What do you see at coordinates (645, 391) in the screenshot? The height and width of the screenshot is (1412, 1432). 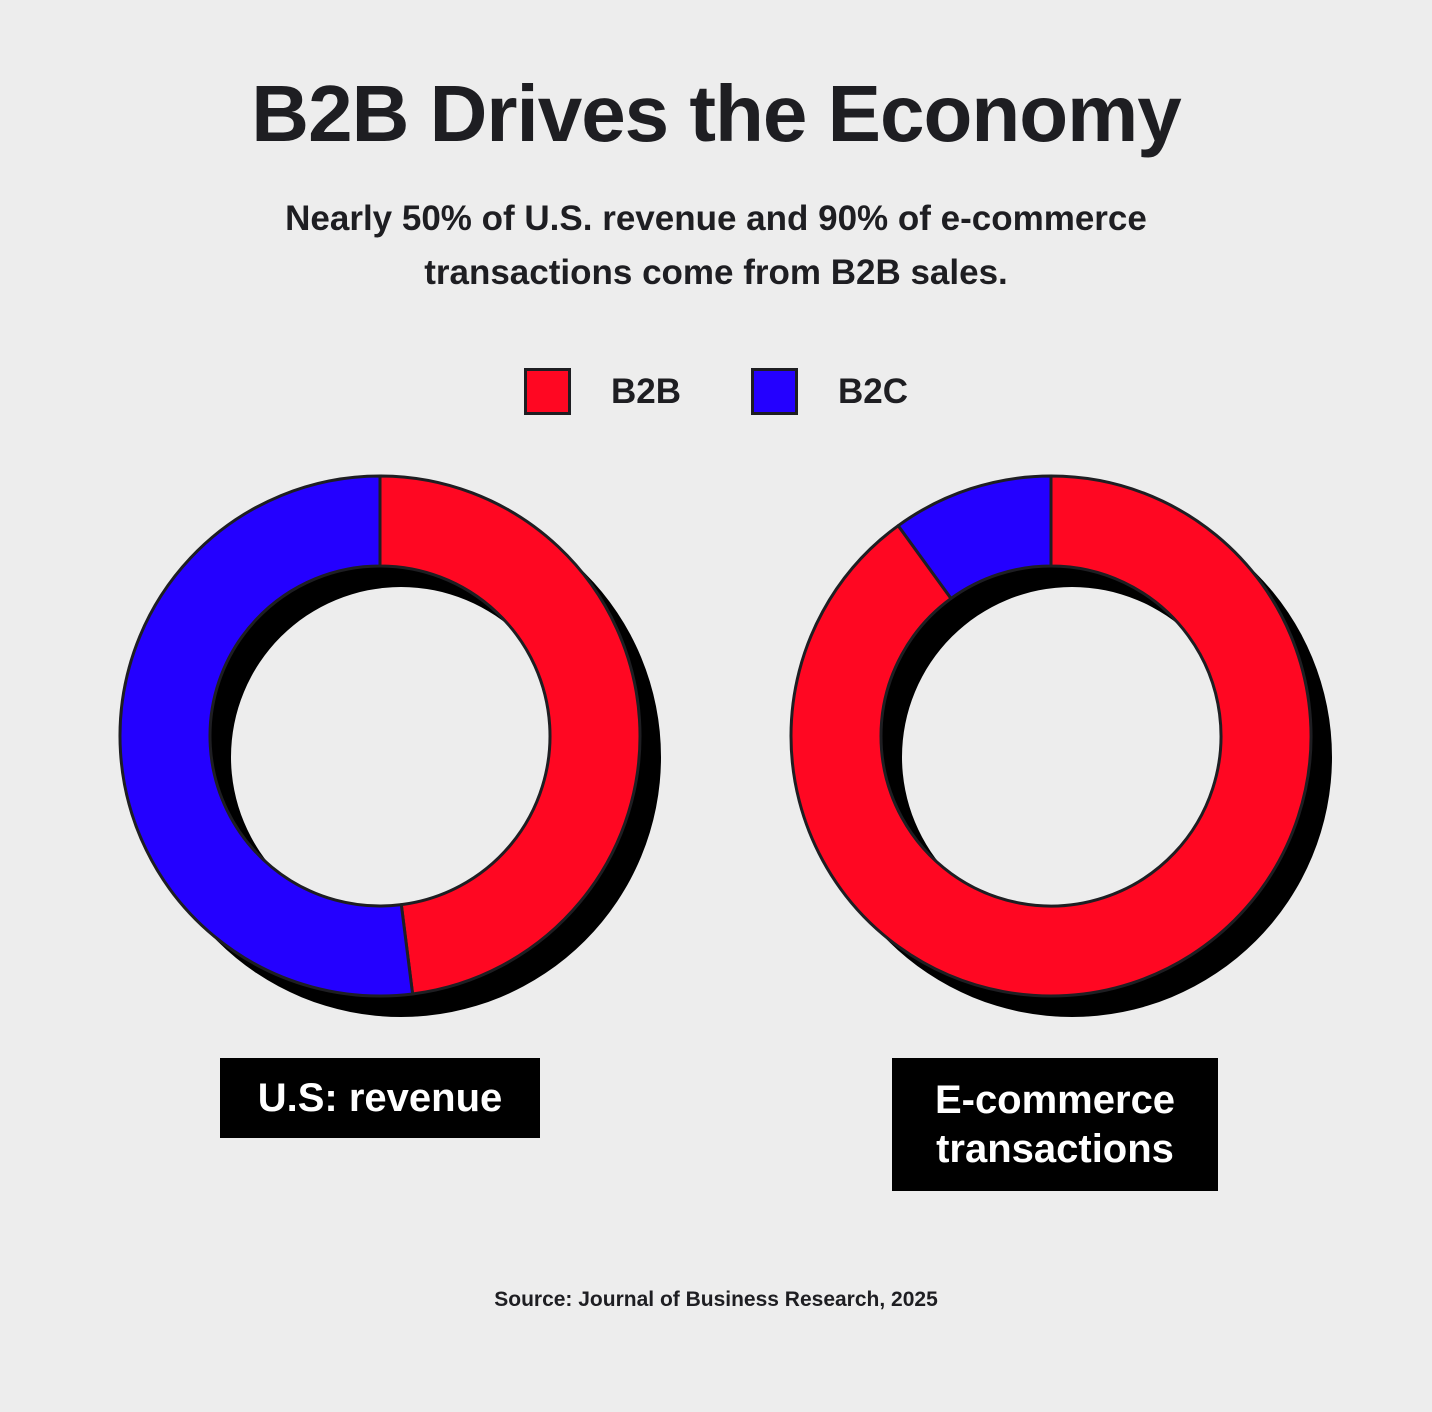 I see `legend-label-b2b: B2B` at bounding box center [645, 391].